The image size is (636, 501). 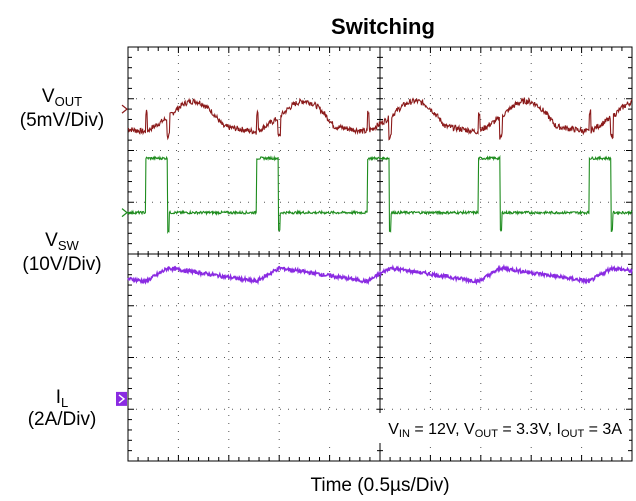 What do you see at coordinates (124, 109) in the screenshot?
I see `vout-ground-marker` at bounding box center [124, 109].